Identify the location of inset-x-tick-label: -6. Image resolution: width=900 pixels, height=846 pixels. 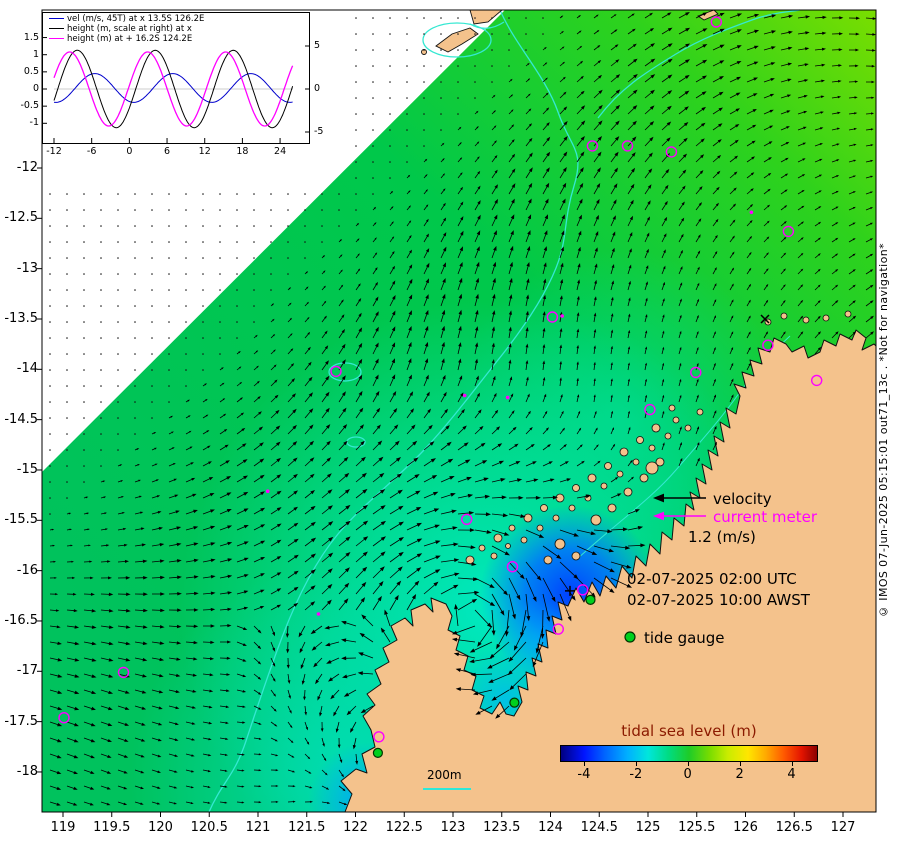
(91, 151).